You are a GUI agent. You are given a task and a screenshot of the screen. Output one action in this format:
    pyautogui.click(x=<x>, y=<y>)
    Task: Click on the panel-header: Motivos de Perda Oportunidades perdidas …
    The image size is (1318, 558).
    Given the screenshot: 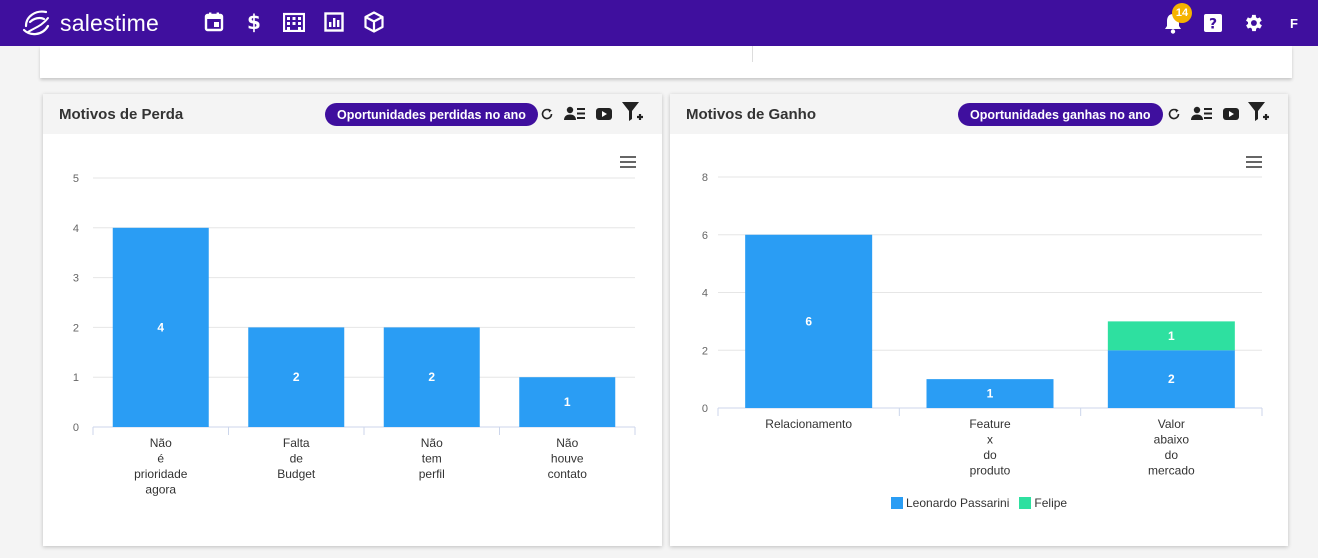 What is the action you would take?
    pyautogui.click(x=352, y=114)
    